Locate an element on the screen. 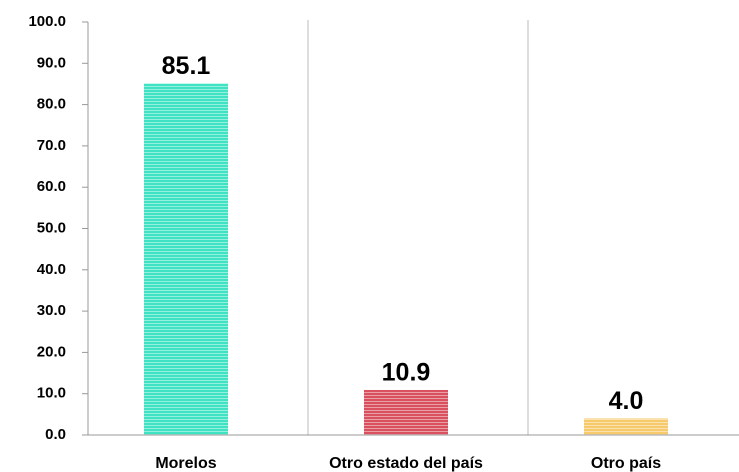  x-tick-label: Morelos is located at coordinates (185, 463).